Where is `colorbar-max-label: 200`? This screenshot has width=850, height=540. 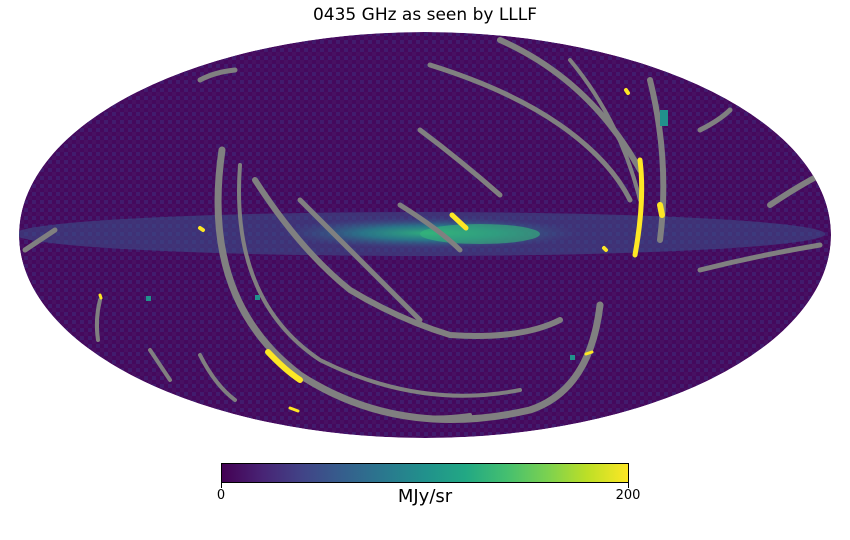 colorbar-max-label: 200 is located at coordinates (628, 495).